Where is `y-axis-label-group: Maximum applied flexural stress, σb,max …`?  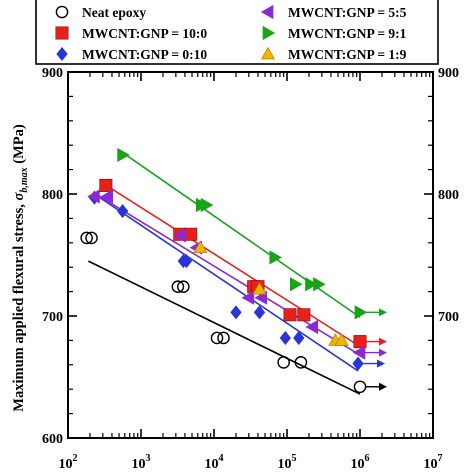
y-axis-label-group: Maximum applied flexural stress, σb,max … is located at coordinates (20, 268).